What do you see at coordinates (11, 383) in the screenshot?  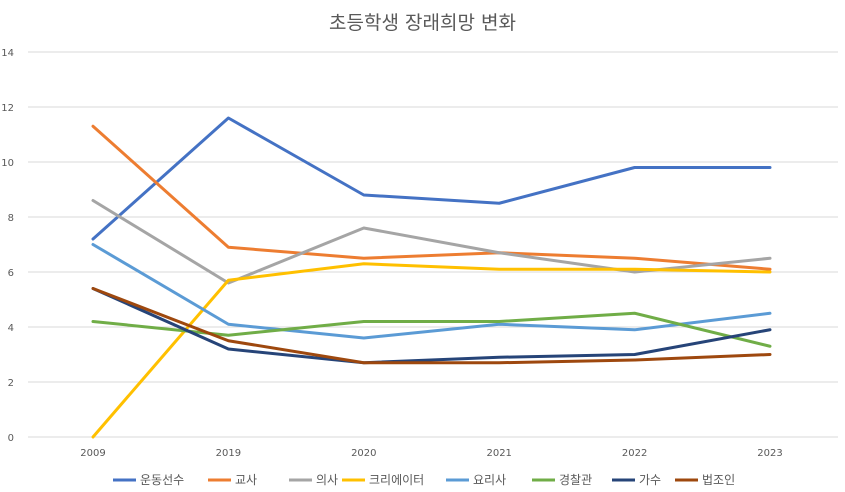 I see `y-tick-label: 2` at bounding box center [11, 383].